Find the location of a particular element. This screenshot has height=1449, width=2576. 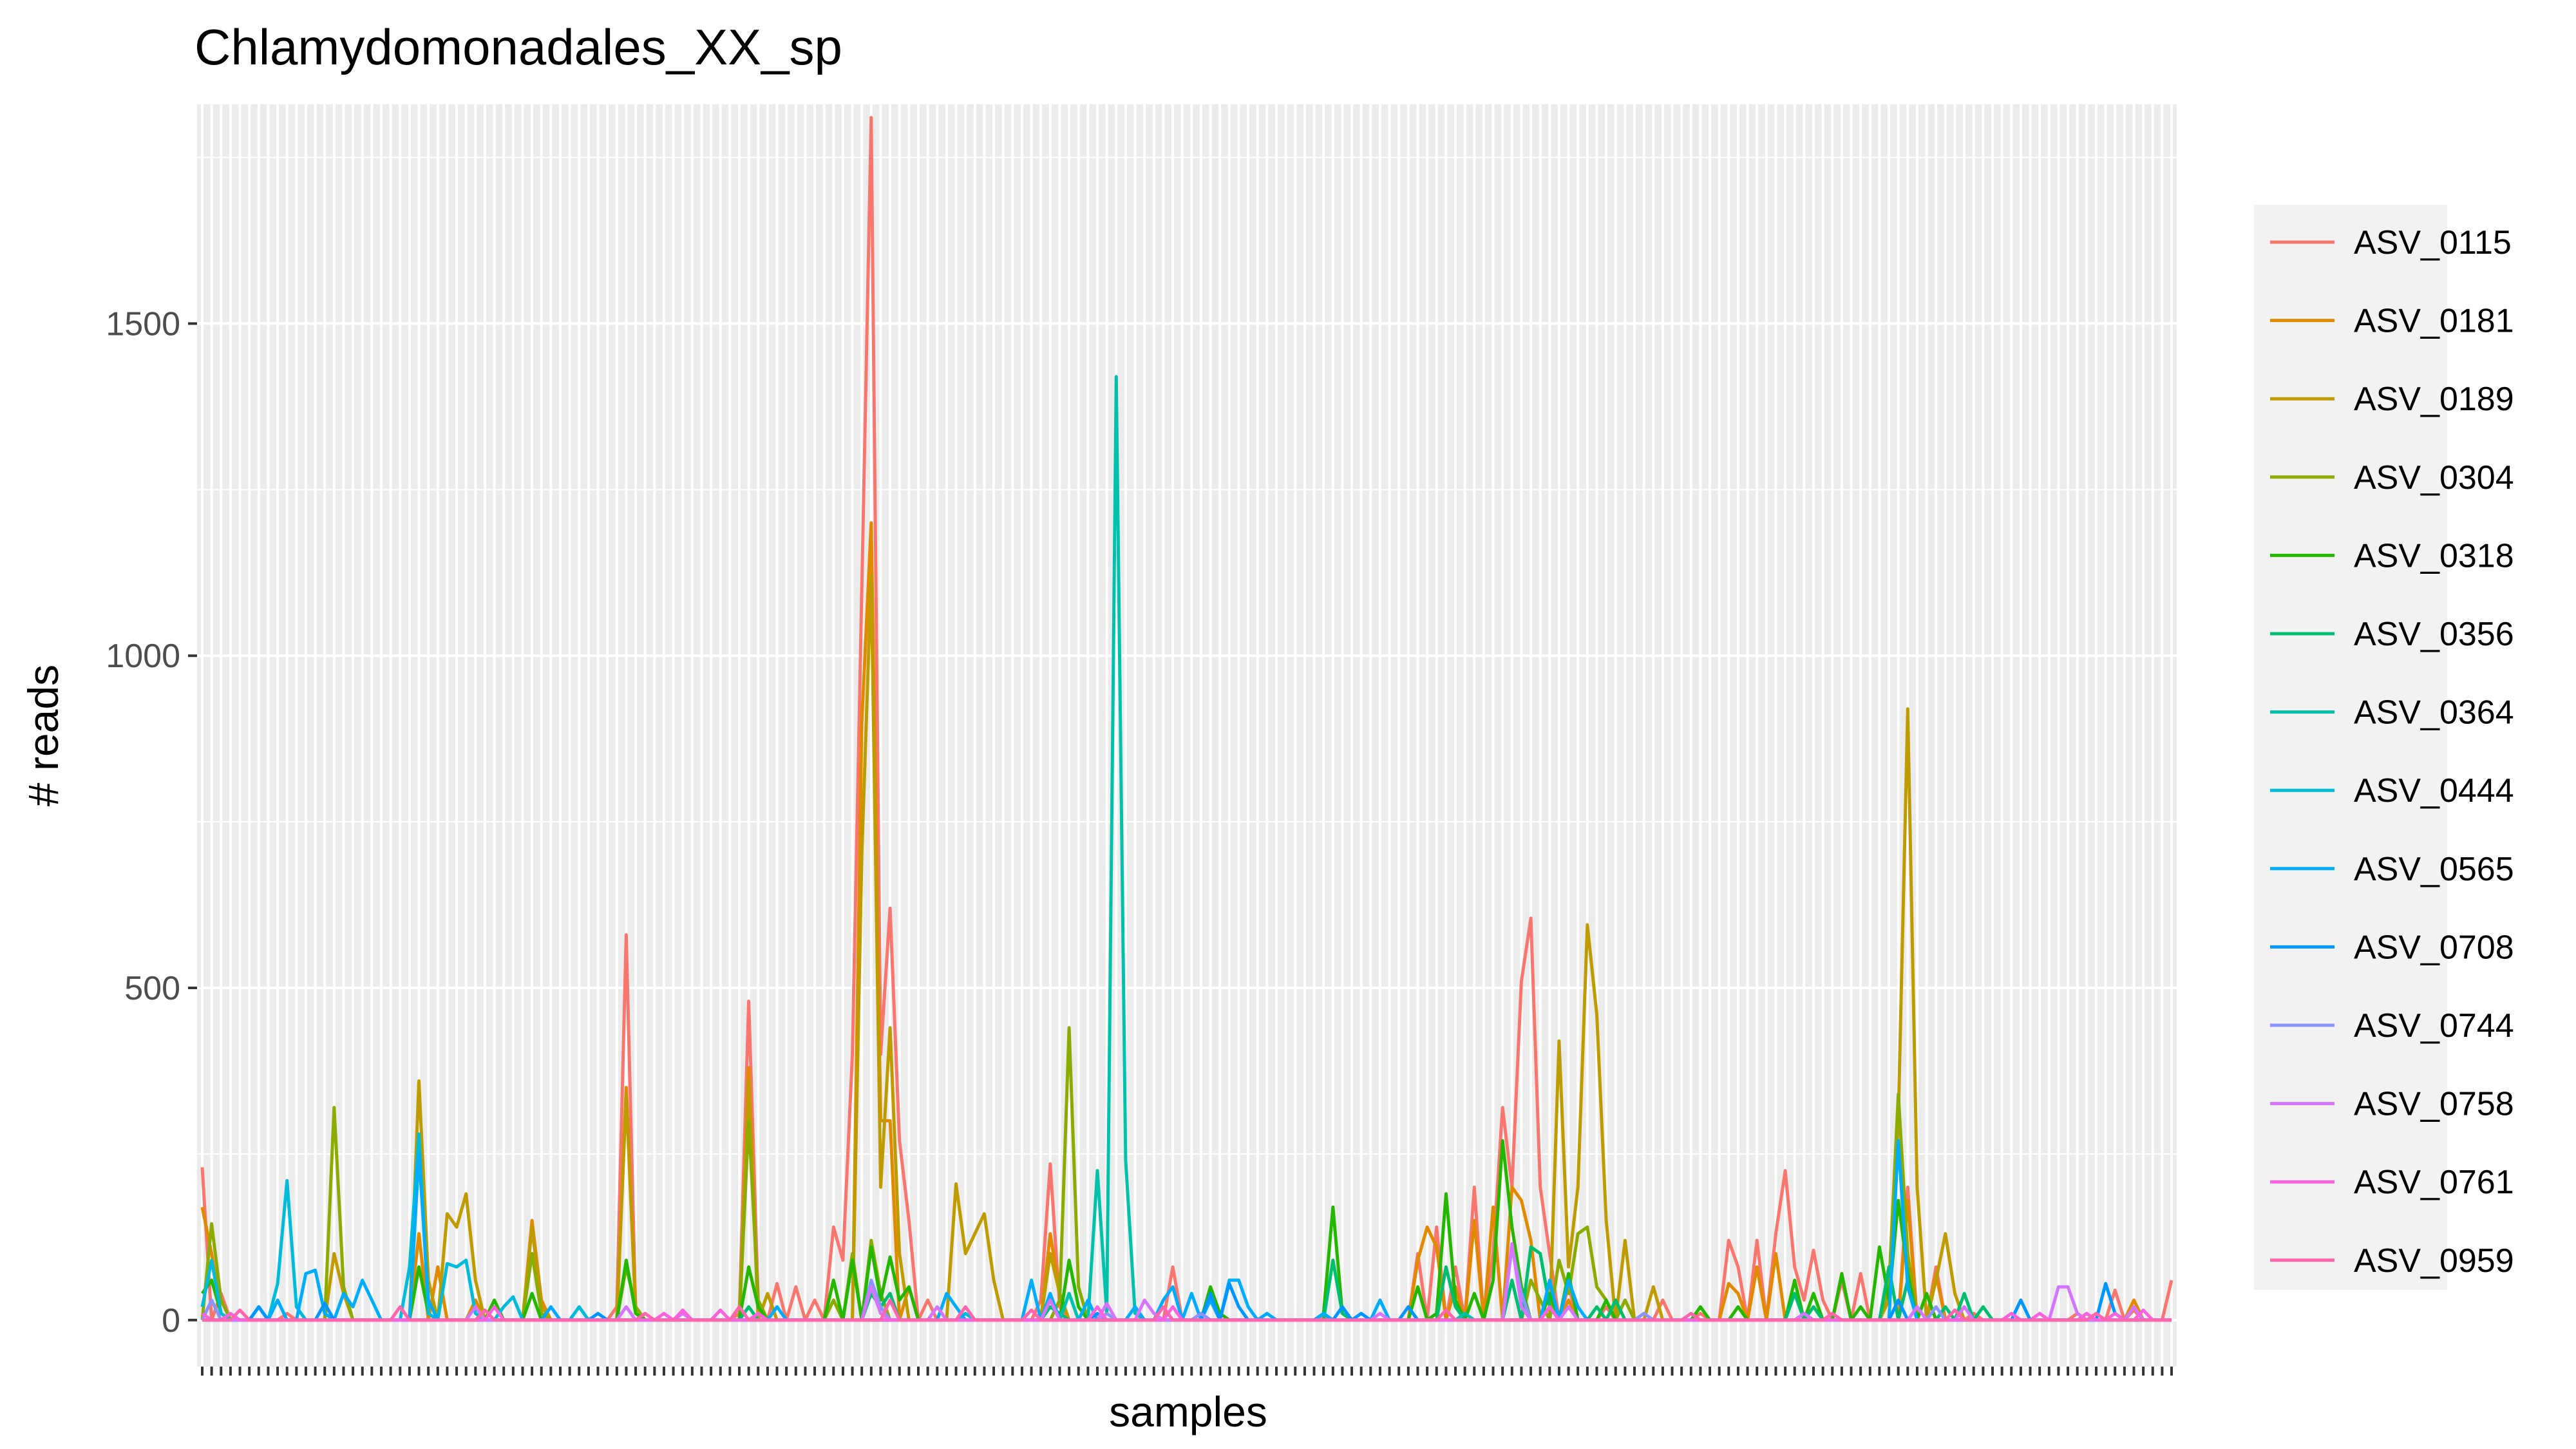

x-ticks is located at coordinates (1187, 1372).